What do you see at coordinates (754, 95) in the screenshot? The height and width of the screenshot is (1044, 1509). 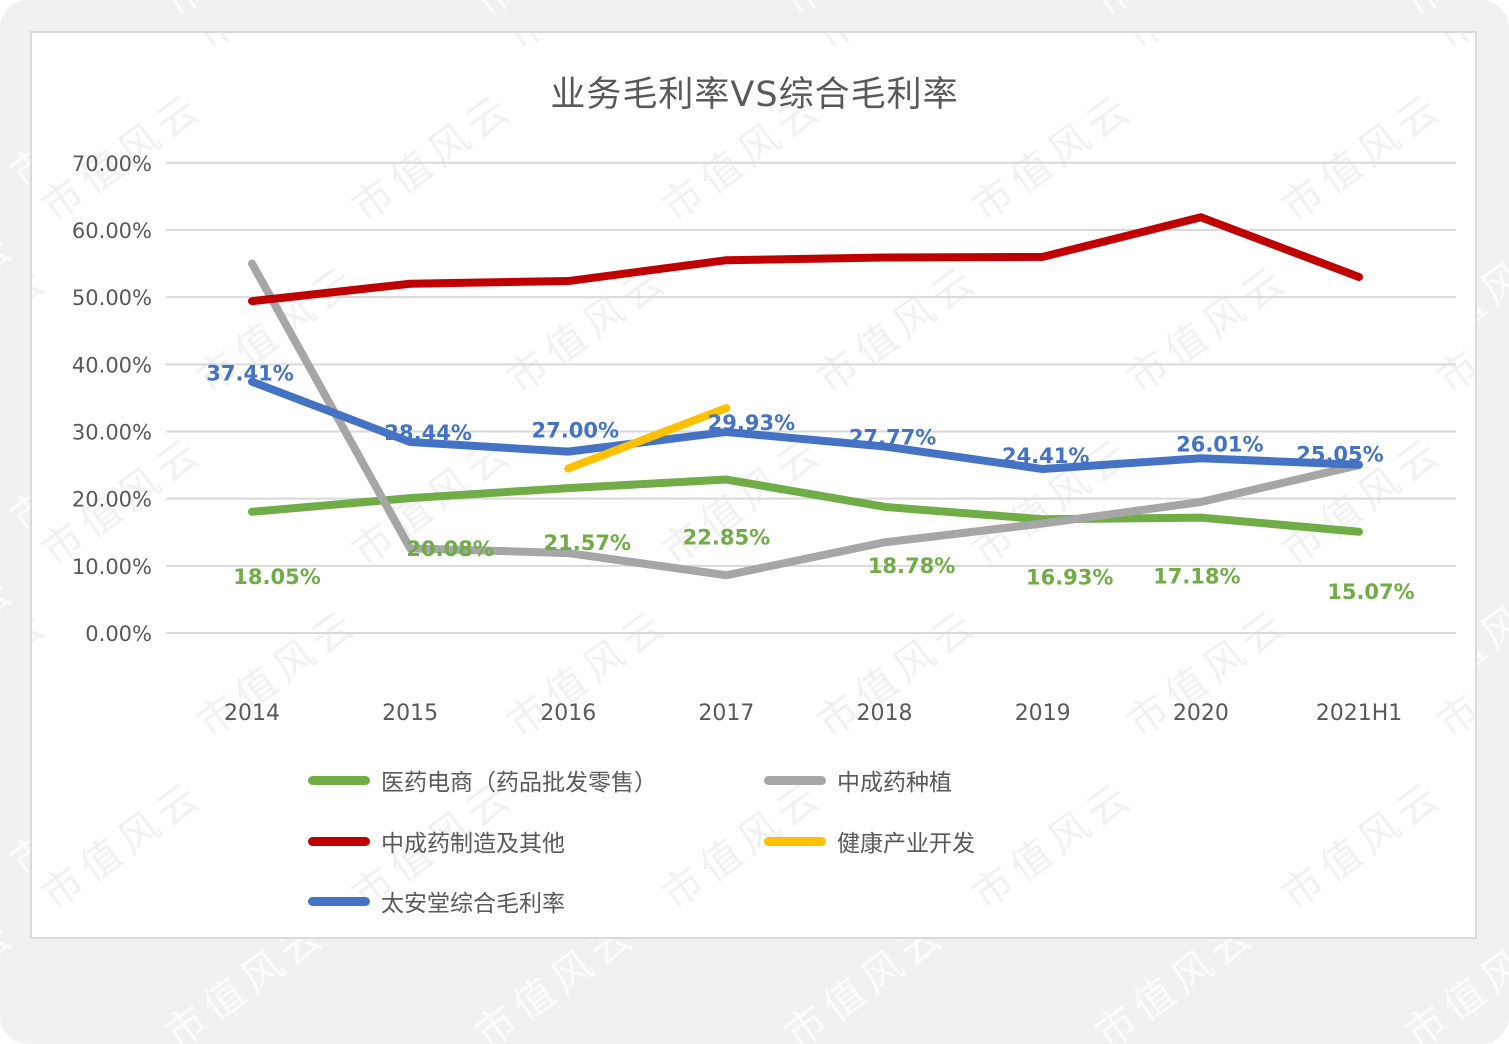 I see `chart-title: 业务毛利率VS综合毛利率` at bounding box center [754, 95].